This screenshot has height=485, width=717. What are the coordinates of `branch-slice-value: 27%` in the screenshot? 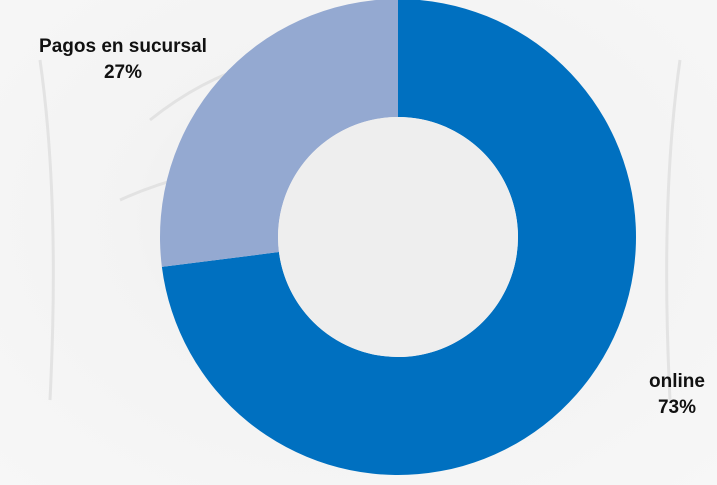 It's located at (123, 72).